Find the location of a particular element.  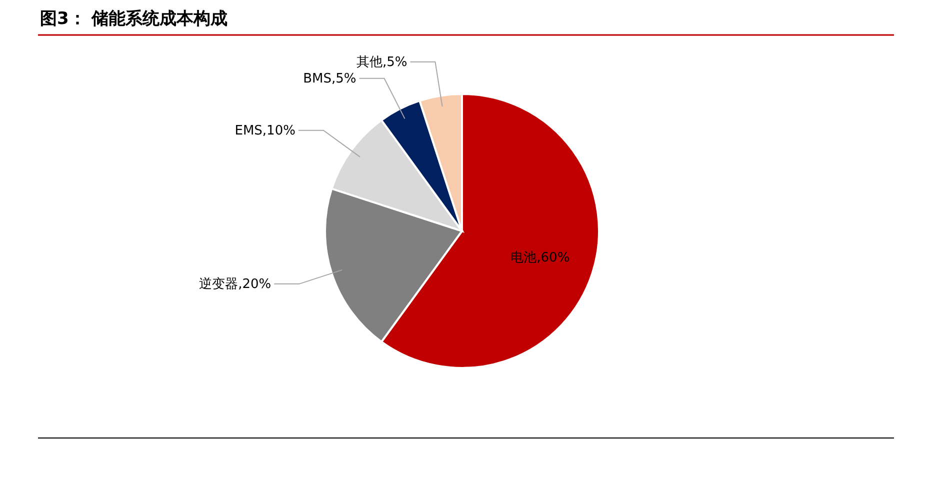

slice-label: EMS,10% is located at coordinates (265, 130).